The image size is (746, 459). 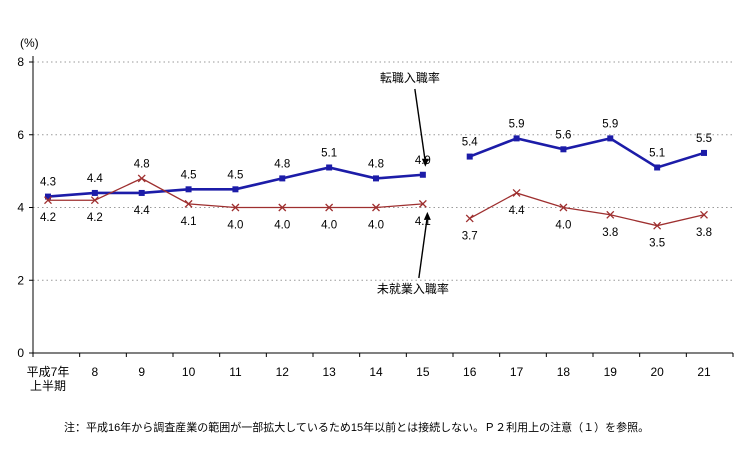 What do you see at coordinates (611, 372) in the screenshot?
I see `svg-text: 19` at bounding box center [611, 372].